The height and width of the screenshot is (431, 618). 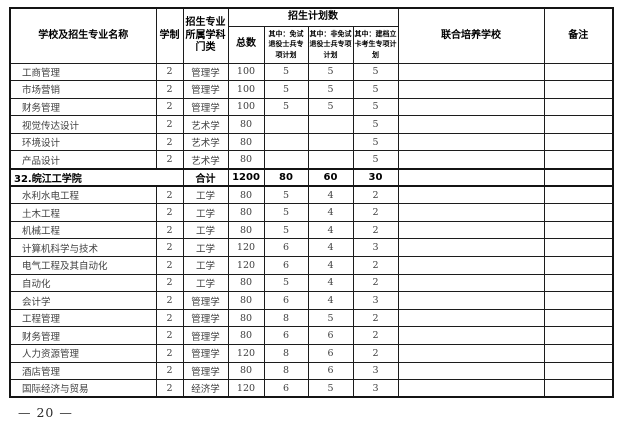 I want to click on major-name-cell: 土木工程, so click(x=83, y=212).